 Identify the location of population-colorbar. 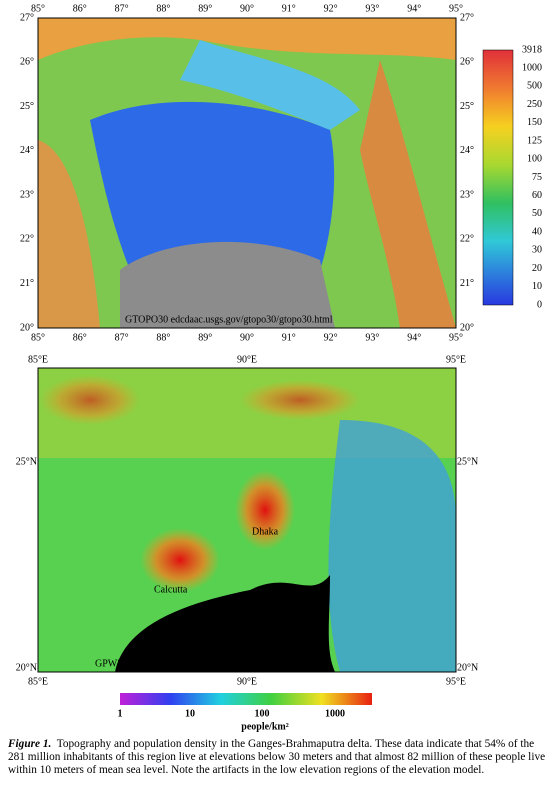
(246, 699).